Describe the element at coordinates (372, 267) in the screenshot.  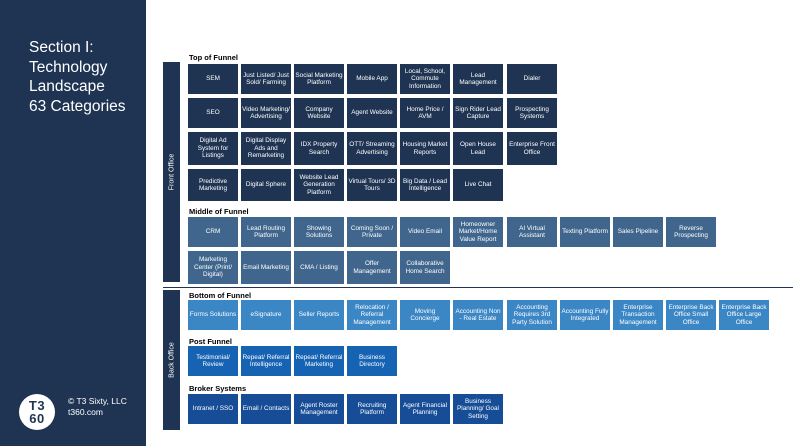
I see `category-cell: Offer Management` at that location.